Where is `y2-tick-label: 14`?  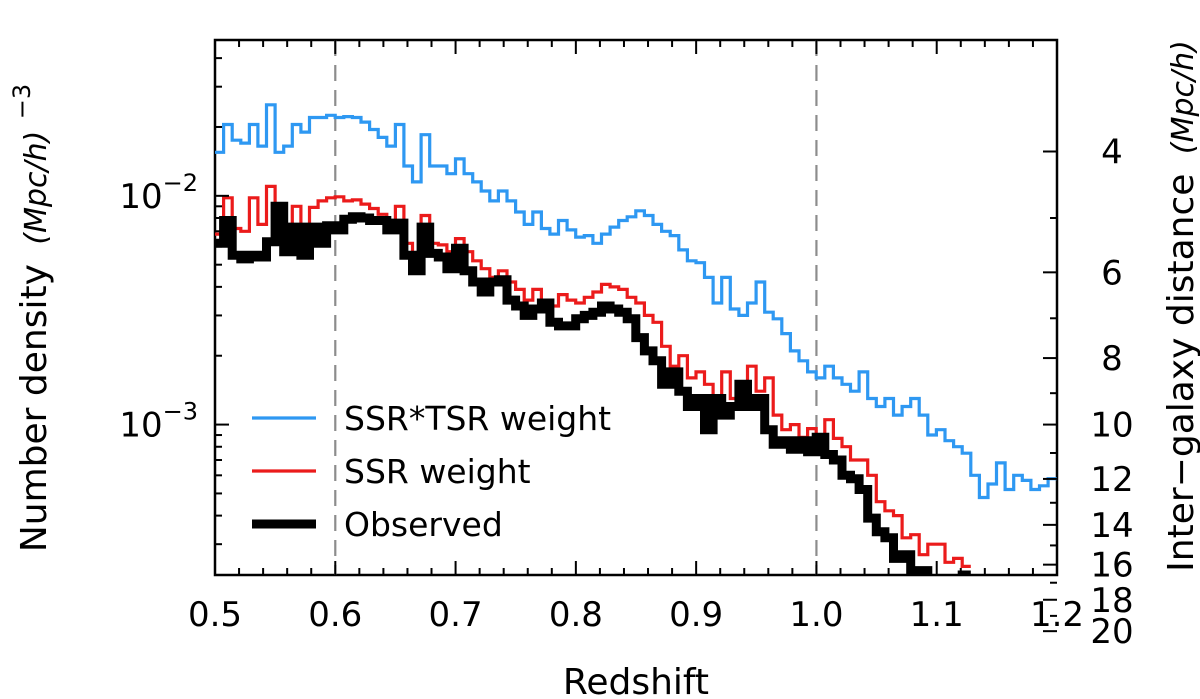
y2-tick-label: 14 is located at coordinates (1111, 526).